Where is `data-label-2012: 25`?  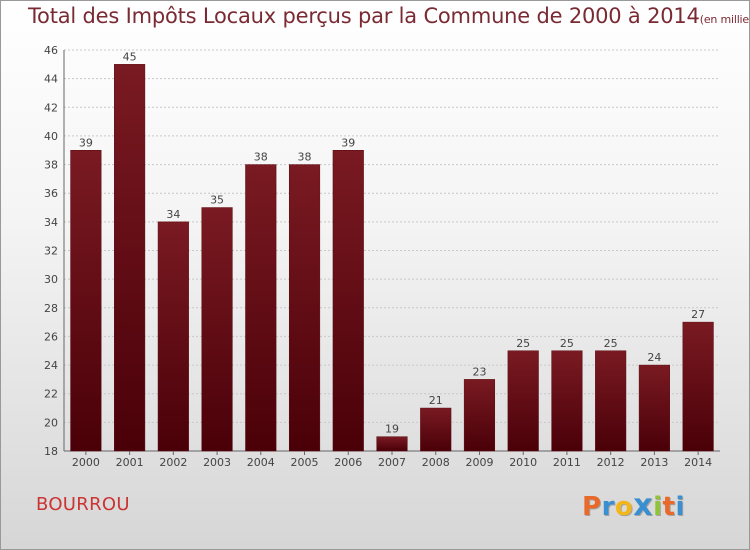 data-label-2012: 25 is located at coordinates (611, 343).